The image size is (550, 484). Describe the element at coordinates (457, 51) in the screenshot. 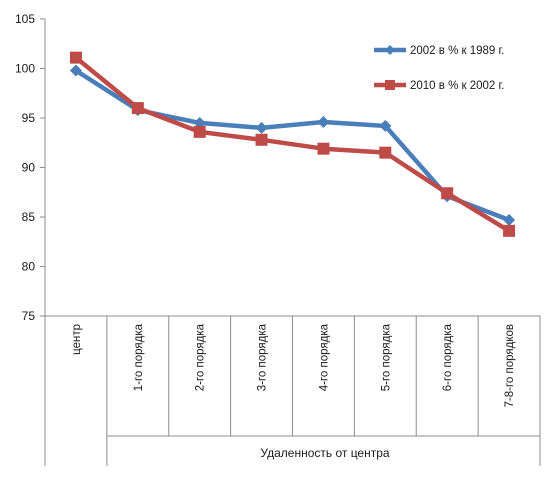

I see `legend-label: 2002 в % к 1989 г.` at that location.